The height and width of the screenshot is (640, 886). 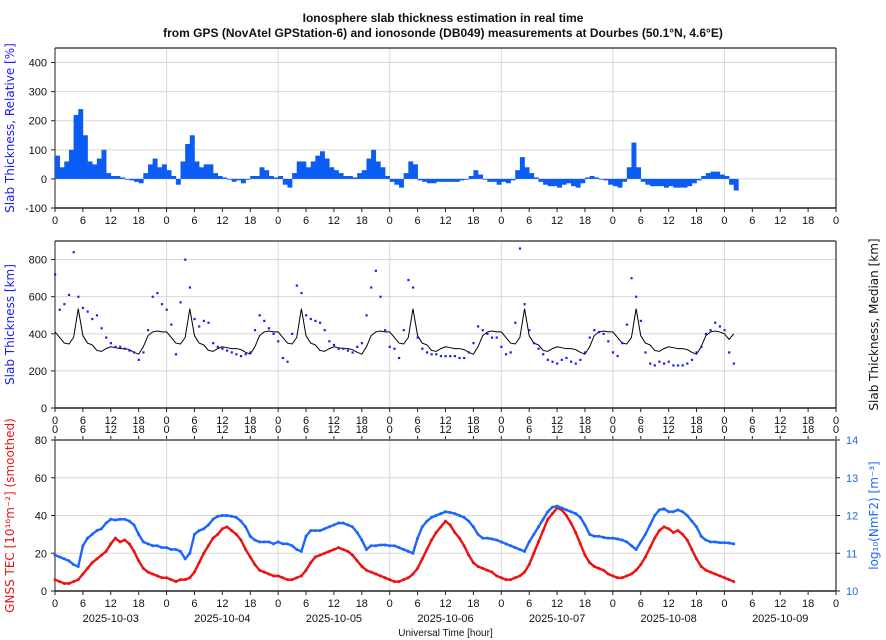 I want to click on date-label: 2025-10-05, so click(x=334, y=619).